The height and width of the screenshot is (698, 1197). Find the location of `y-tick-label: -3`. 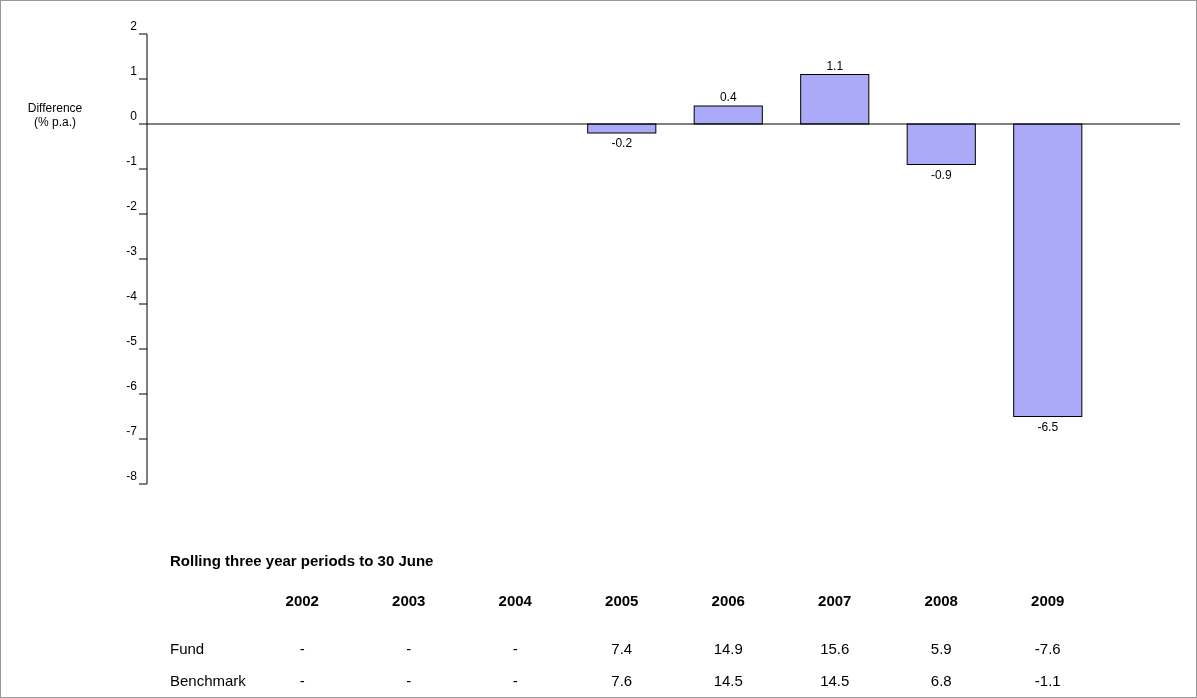

y-tick-label: -3 is located at coordinates (132, 251).